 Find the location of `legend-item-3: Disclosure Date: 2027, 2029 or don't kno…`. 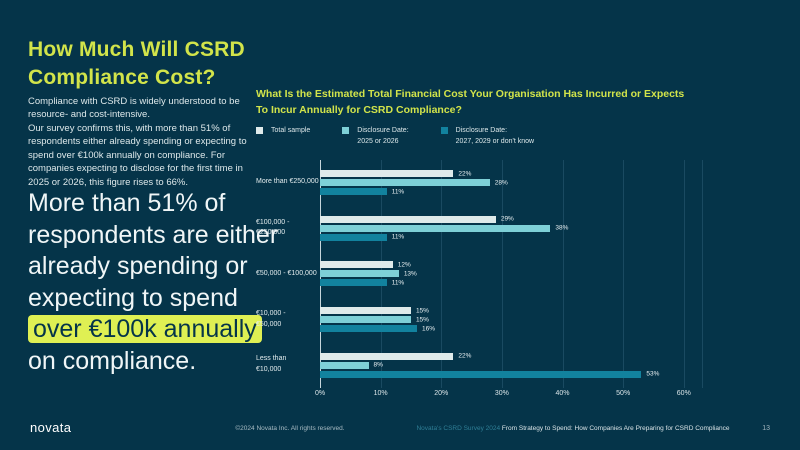

legend-item-3: Disclosure Date: 2027, 2029 or don't kno… is located at coordinates (487, 137).